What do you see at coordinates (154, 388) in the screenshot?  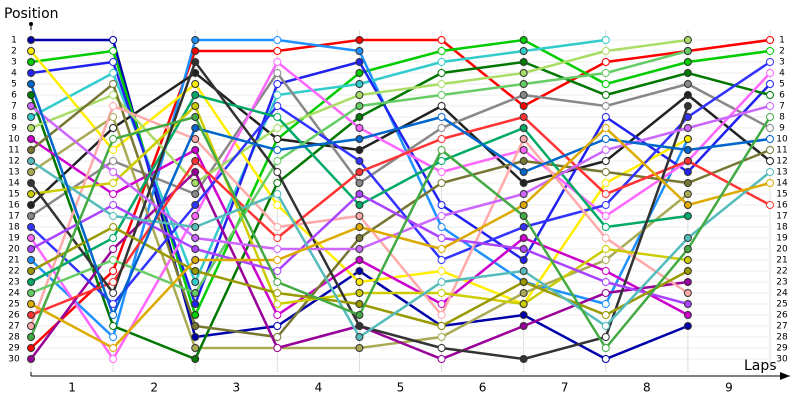 I see `lap-label: 2` at bounding box center [154, 388].